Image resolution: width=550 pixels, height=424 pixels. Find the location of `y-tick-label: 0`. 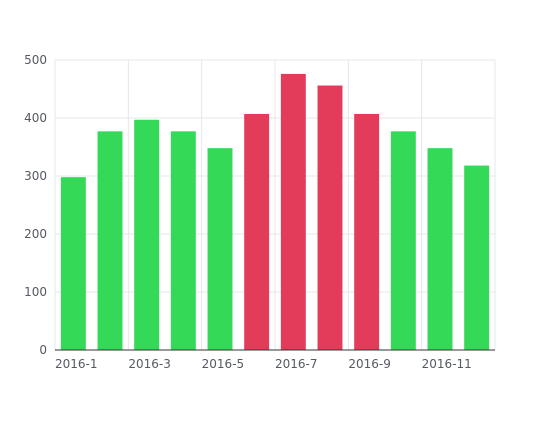

y-tick-label: 0 is located at coordinates (43, 350).